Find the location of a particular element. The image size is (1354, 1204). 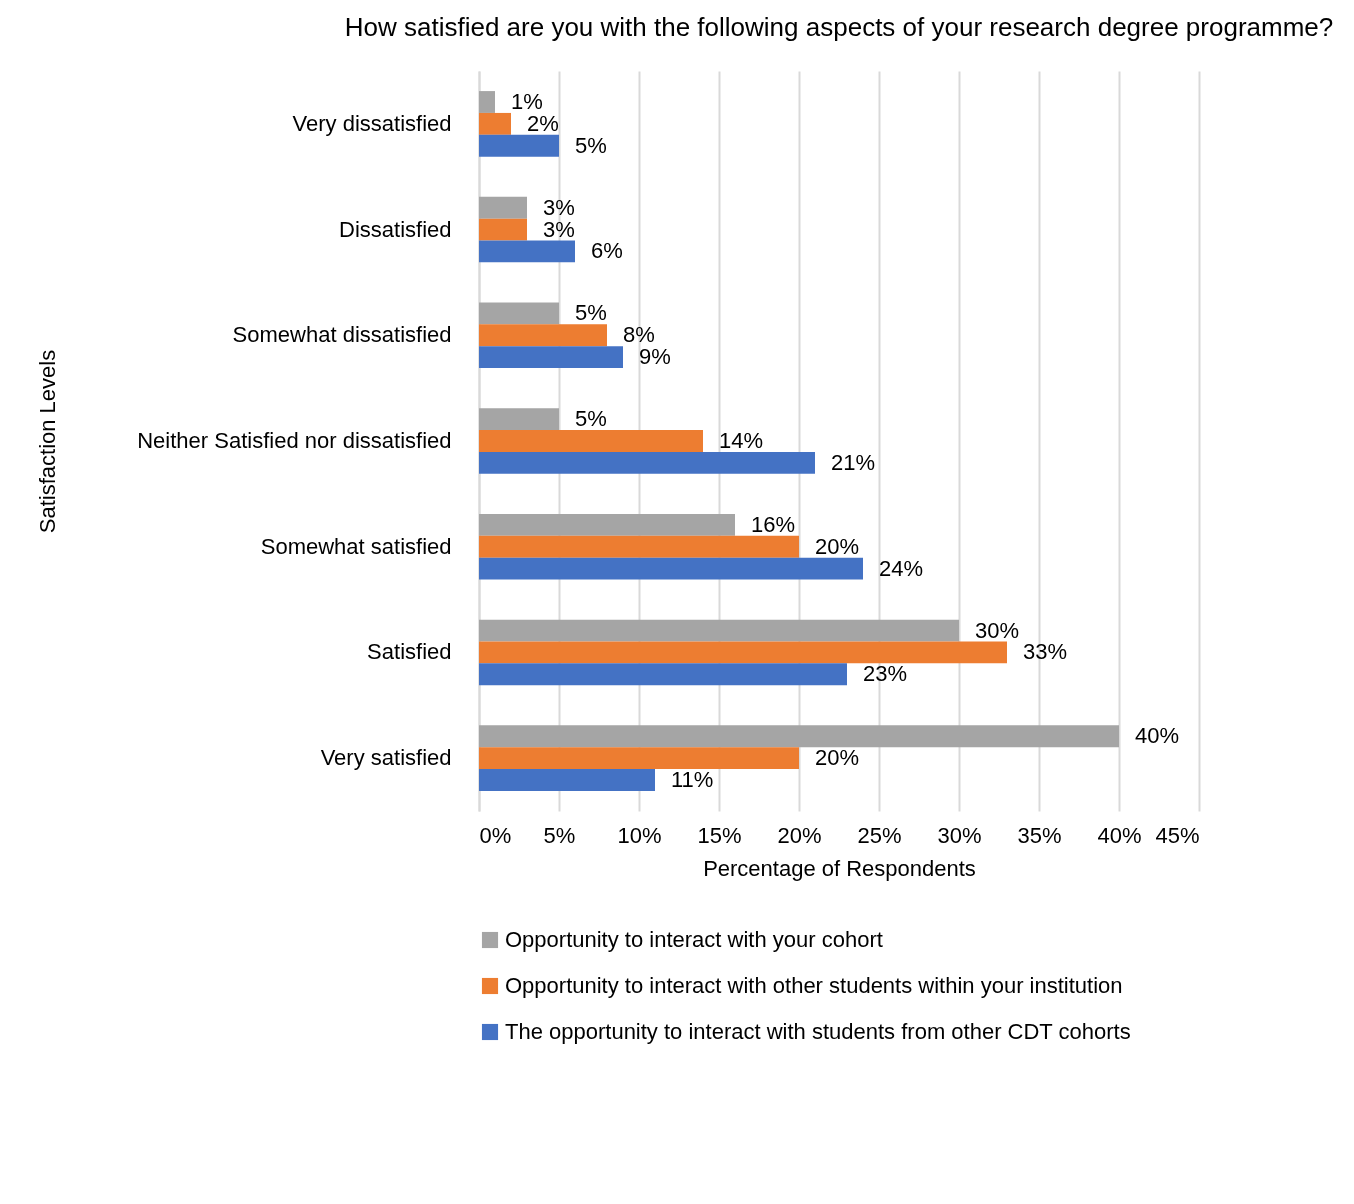

data-label: 23% is located at coordinates (885, 674).